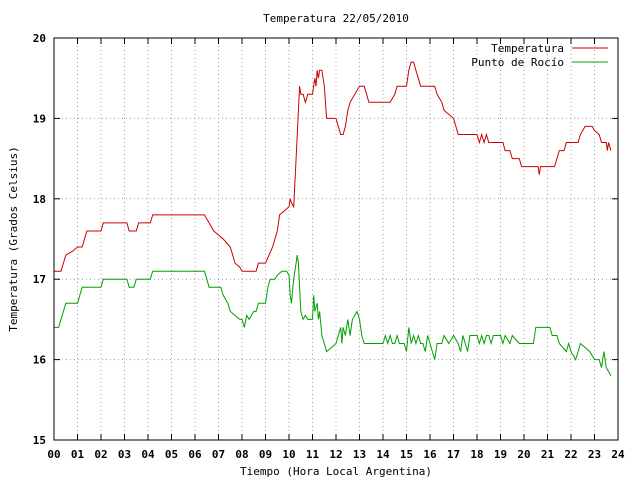 Image resolution: width=640 pixels, height=480 pixels. What do you see at coordinates (430, 454) in the screenshot?
I see `x-tick-label-16: 16` at bounding box center [430, 454].